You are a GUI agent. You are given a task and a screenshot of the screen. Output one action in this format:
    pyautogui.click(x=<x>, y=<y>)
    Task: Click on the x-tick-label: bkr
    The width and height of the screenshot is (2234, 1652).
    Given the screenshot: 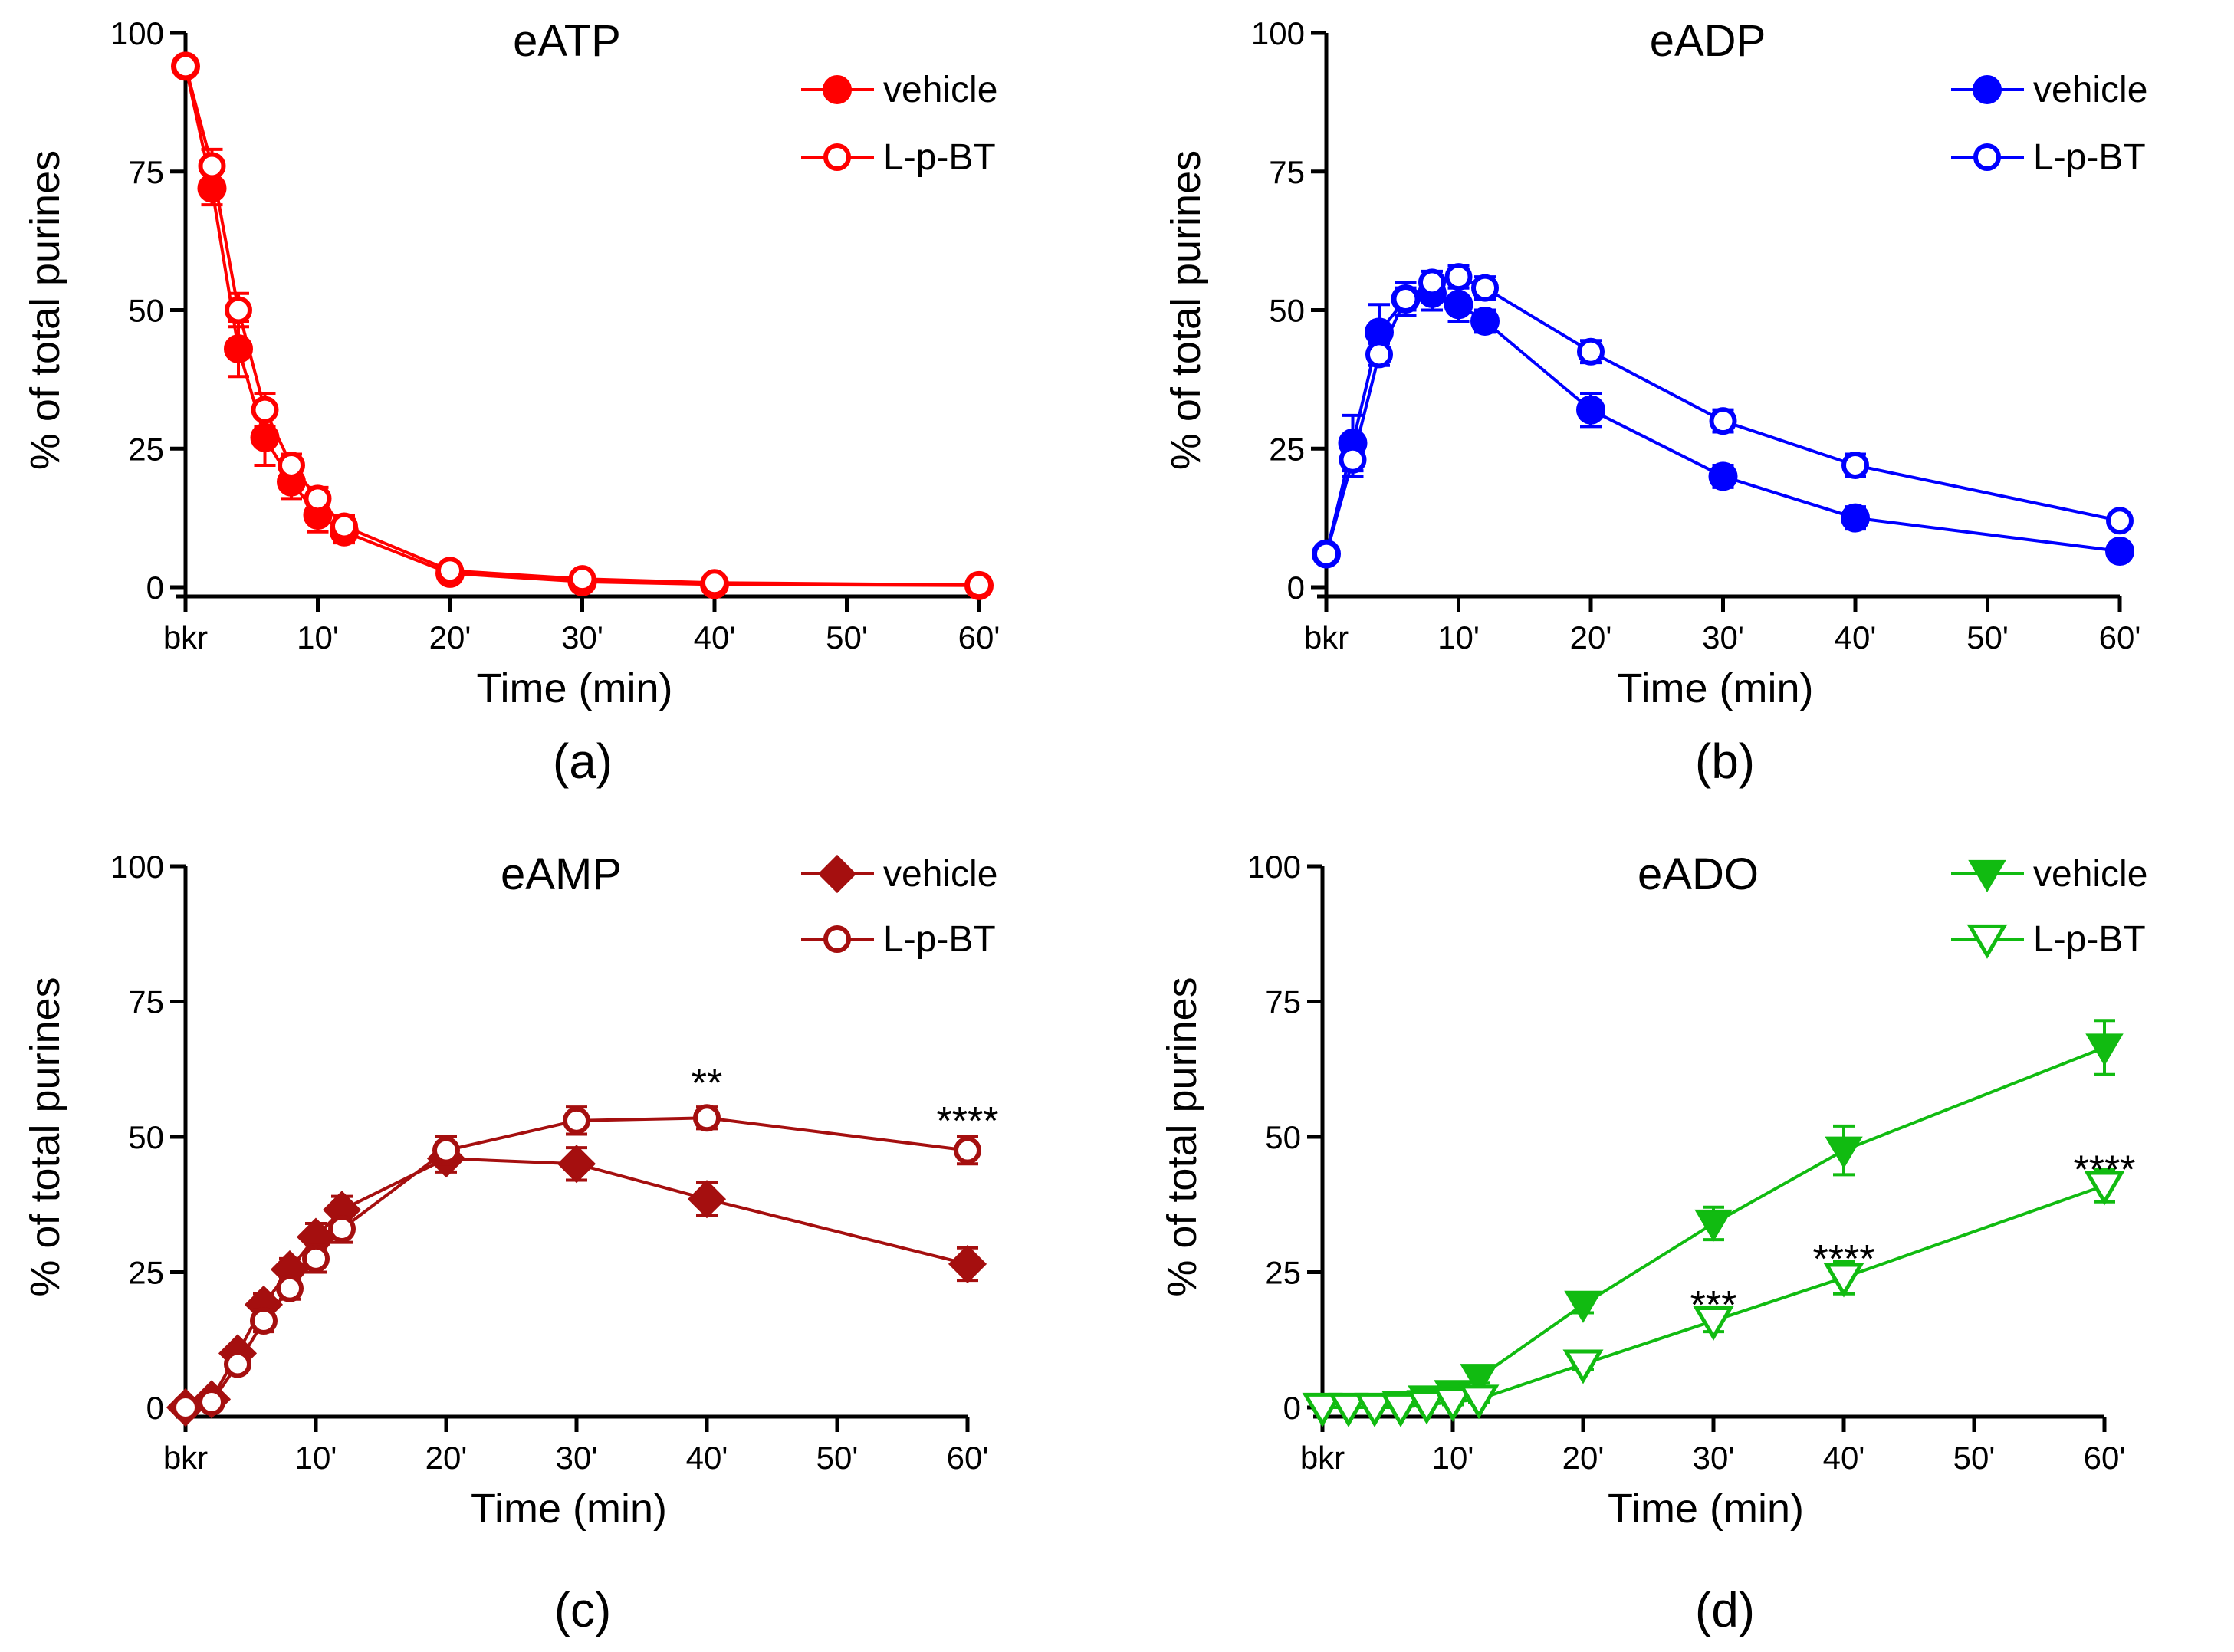 What is the action you would take?
    pyautogui.click(x=185, y=1458)
    